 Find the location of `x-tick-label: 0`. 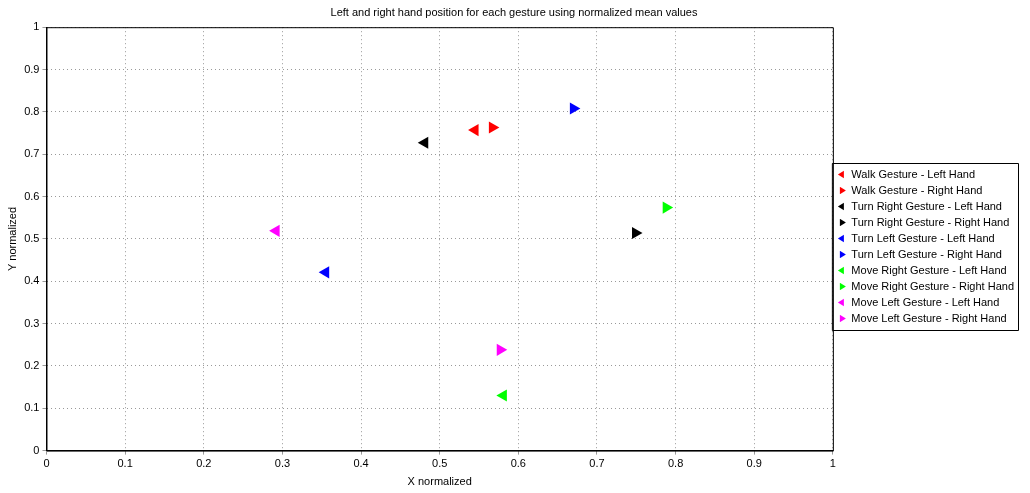

x-tick-label: 0 is located at coordinates (46, 463).